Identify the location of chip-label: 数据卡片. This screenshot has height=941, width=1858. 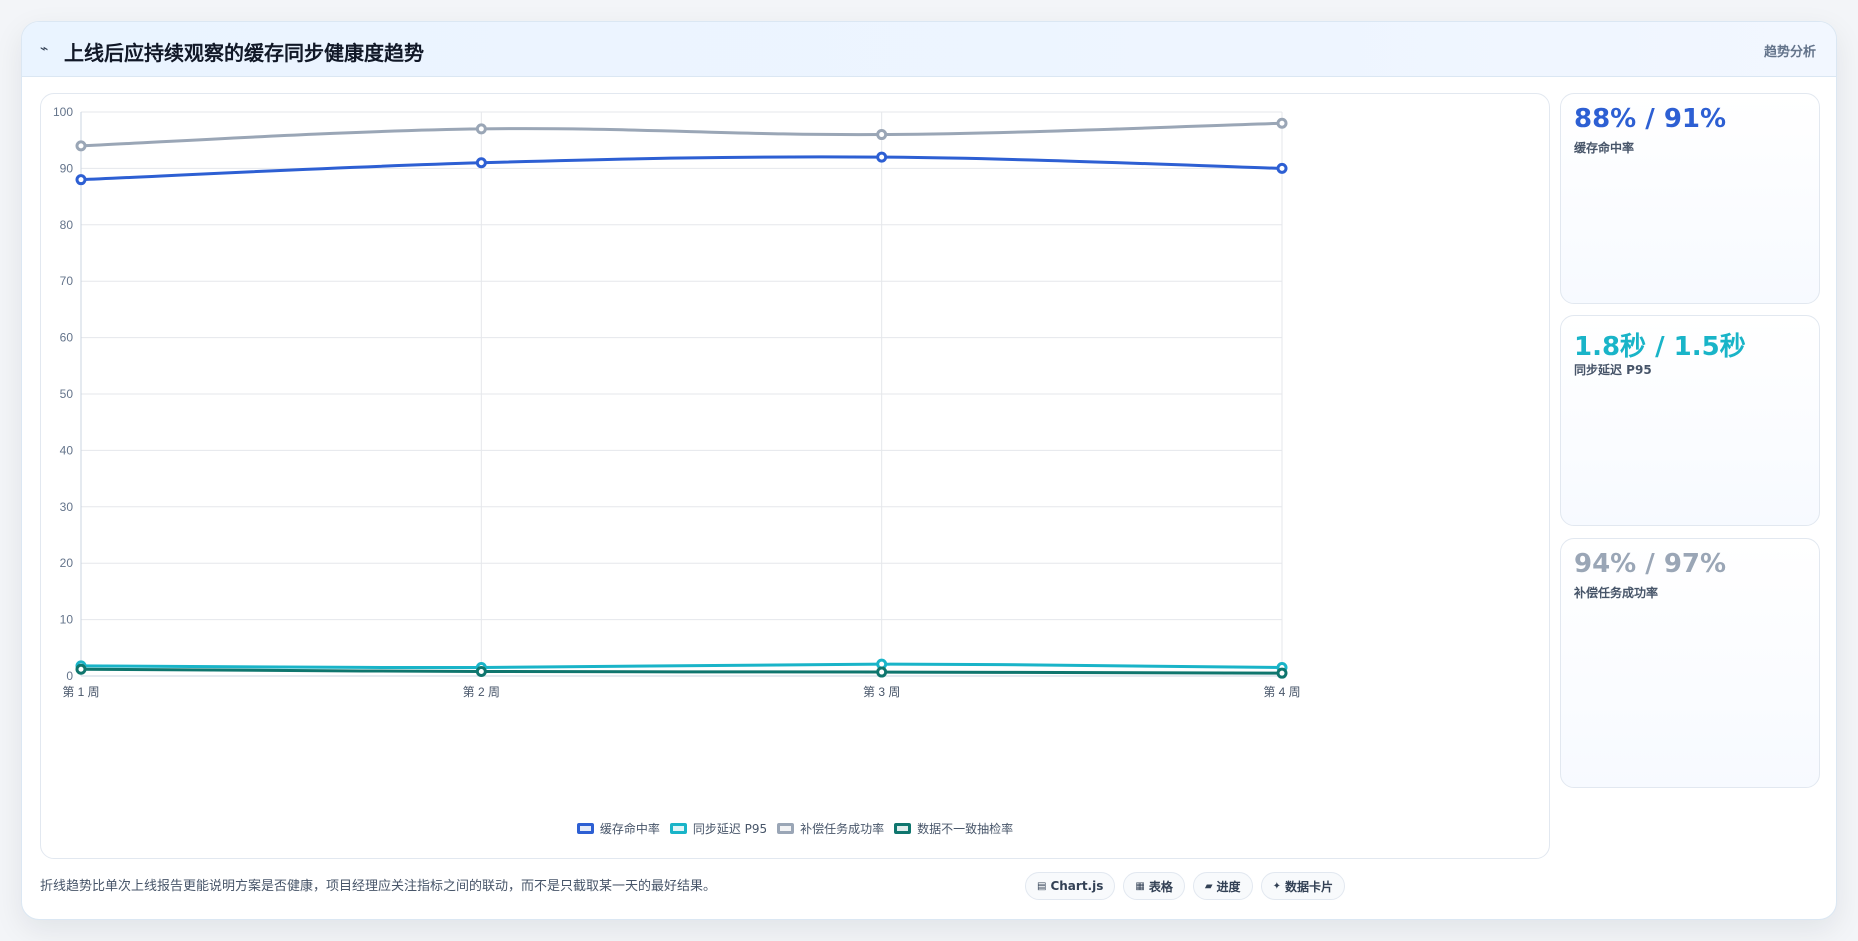
(1308, 886).